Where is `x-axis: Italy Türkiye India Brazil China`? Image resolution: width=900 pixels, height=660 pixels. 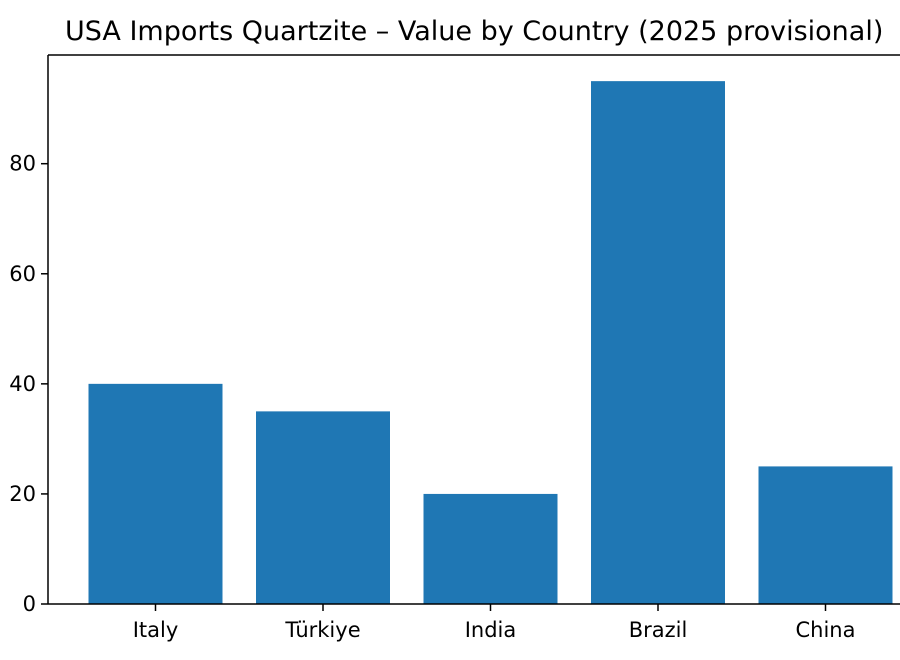 x-axis: Italy Türkiye India Brazil China is located at coordinates (494, 623).